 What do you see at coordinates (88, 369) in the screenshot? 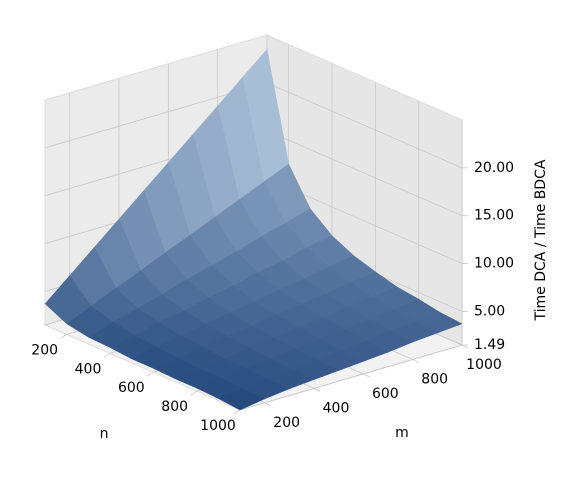
I see `x-tick-label: 400` at bounding box center [88, 369].